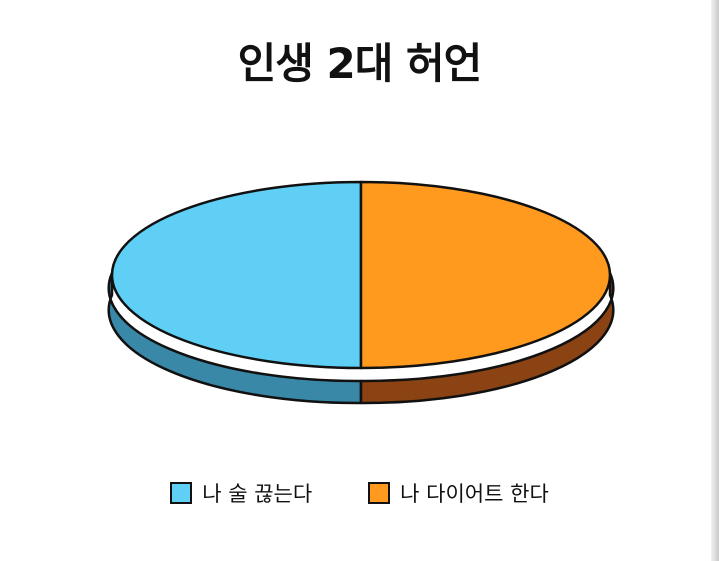  Describe the element at coordinates (360, 63) in the screenshot. I see `chart-title: 인생 2대 허언` at that location.